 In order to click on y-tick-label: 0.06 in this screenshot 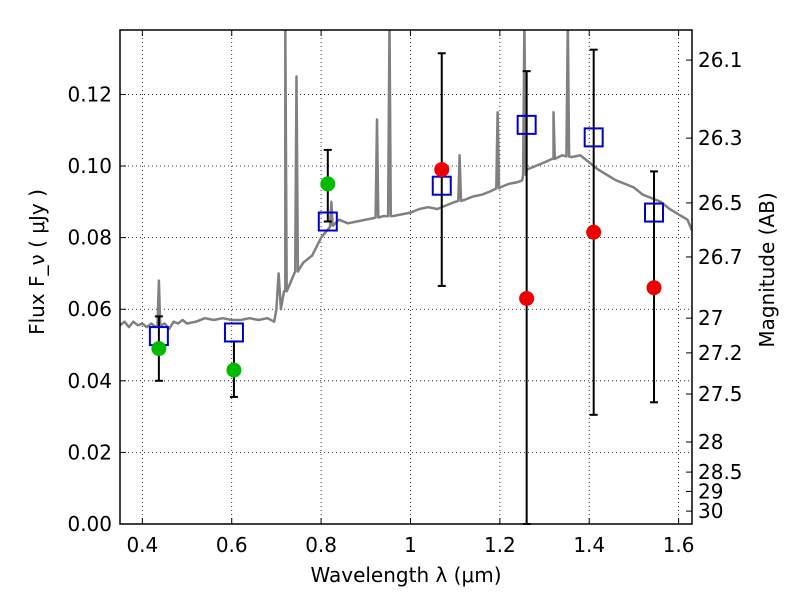, I will do `click(89, 309)`.